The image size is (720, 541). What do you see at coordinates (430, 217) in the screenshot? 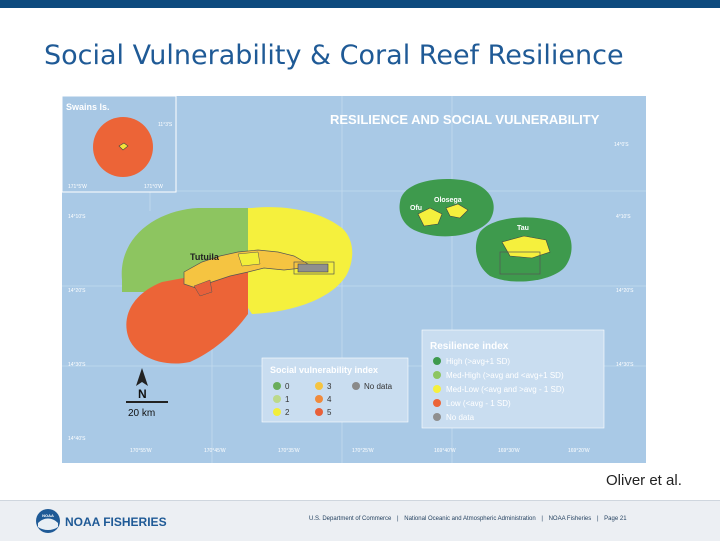
I see `ofu-island` at bounding box center [430, 217].